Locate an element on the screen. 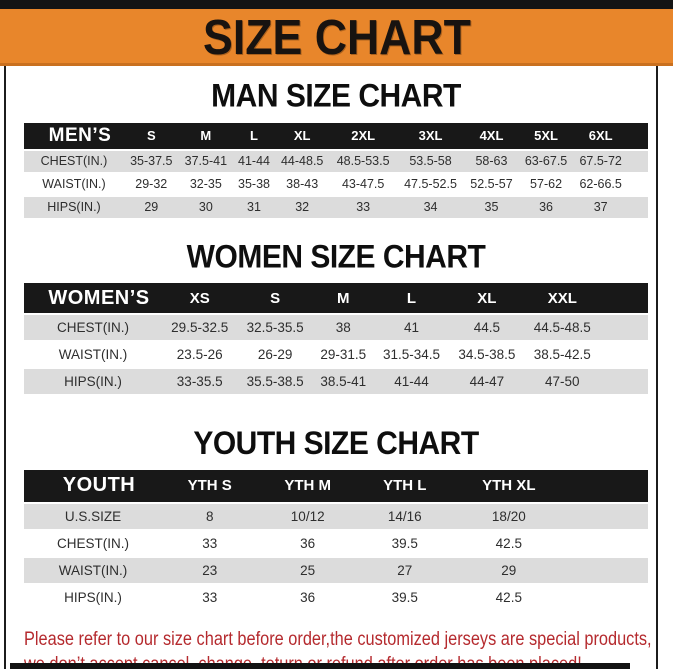 This screenshot has height=669, width=673. column-header: XXL is located at coordinates (562, 298).